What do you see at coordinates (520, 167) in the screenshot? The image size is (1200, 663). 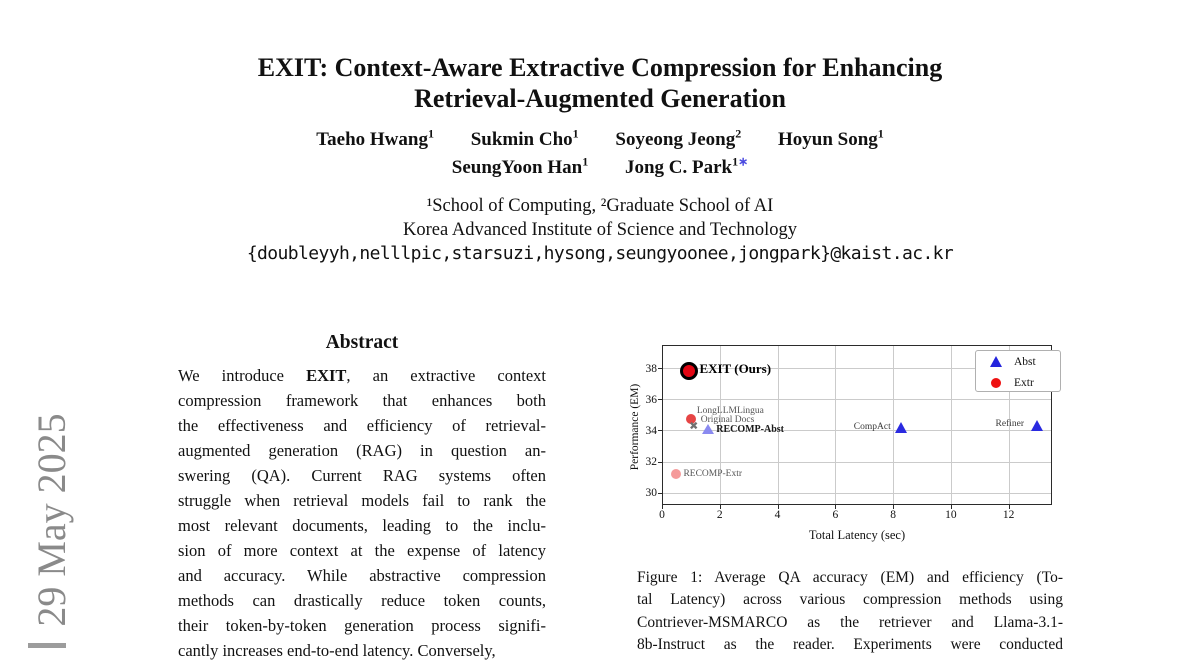 I see `author-seungyoon-han: SeungYoon Han1` at bounding box center [520, 167].